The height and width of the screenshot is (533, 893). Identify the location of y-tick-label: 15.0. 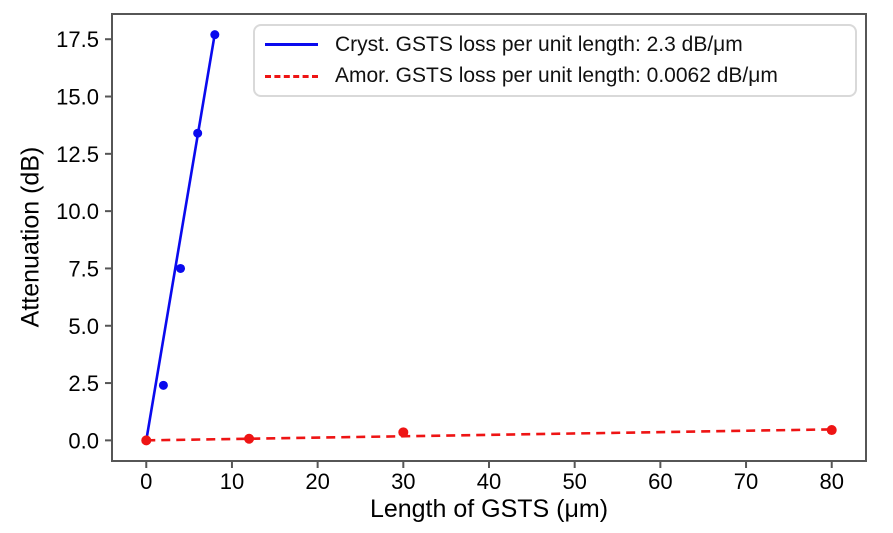
(77, 97).